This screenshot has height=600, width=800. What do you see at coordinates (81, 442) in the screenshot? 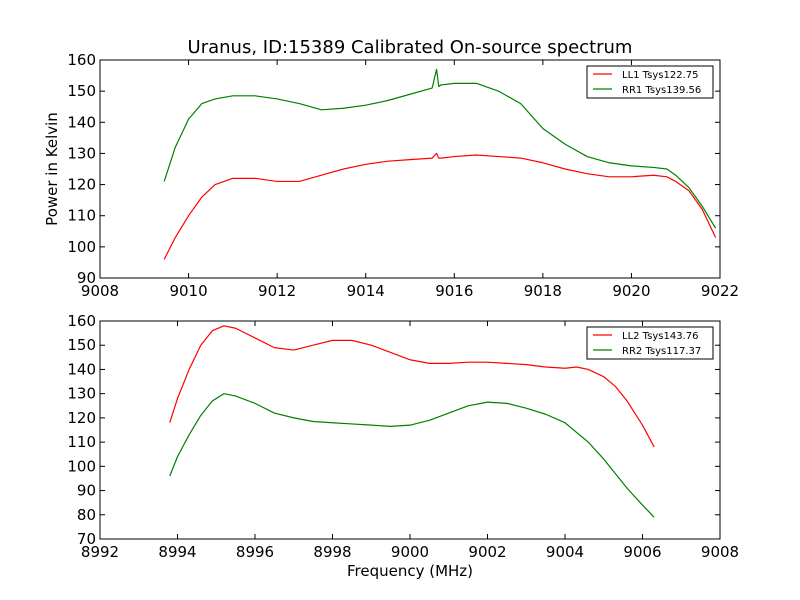
I see `bottom-ytick-label: 110` at bounding box center [81, 442].